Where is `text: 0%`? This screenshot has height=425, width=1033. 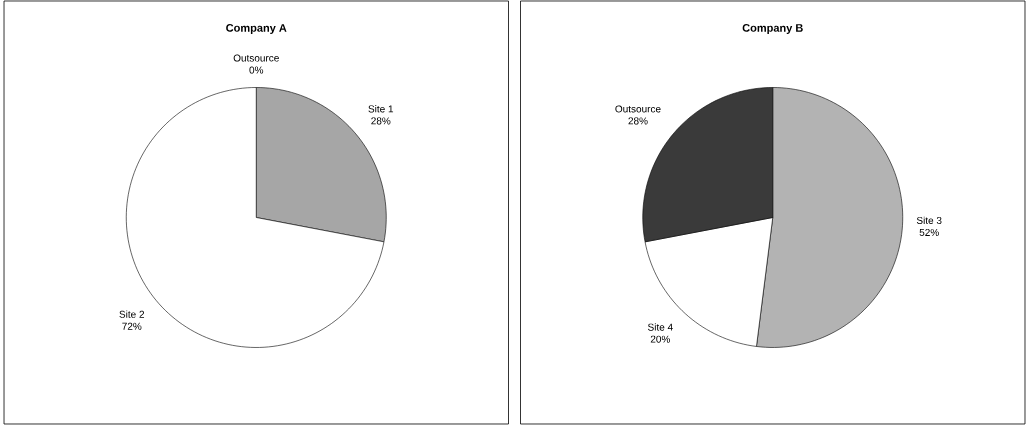
text: 0% is located at coordinates (256, 70).